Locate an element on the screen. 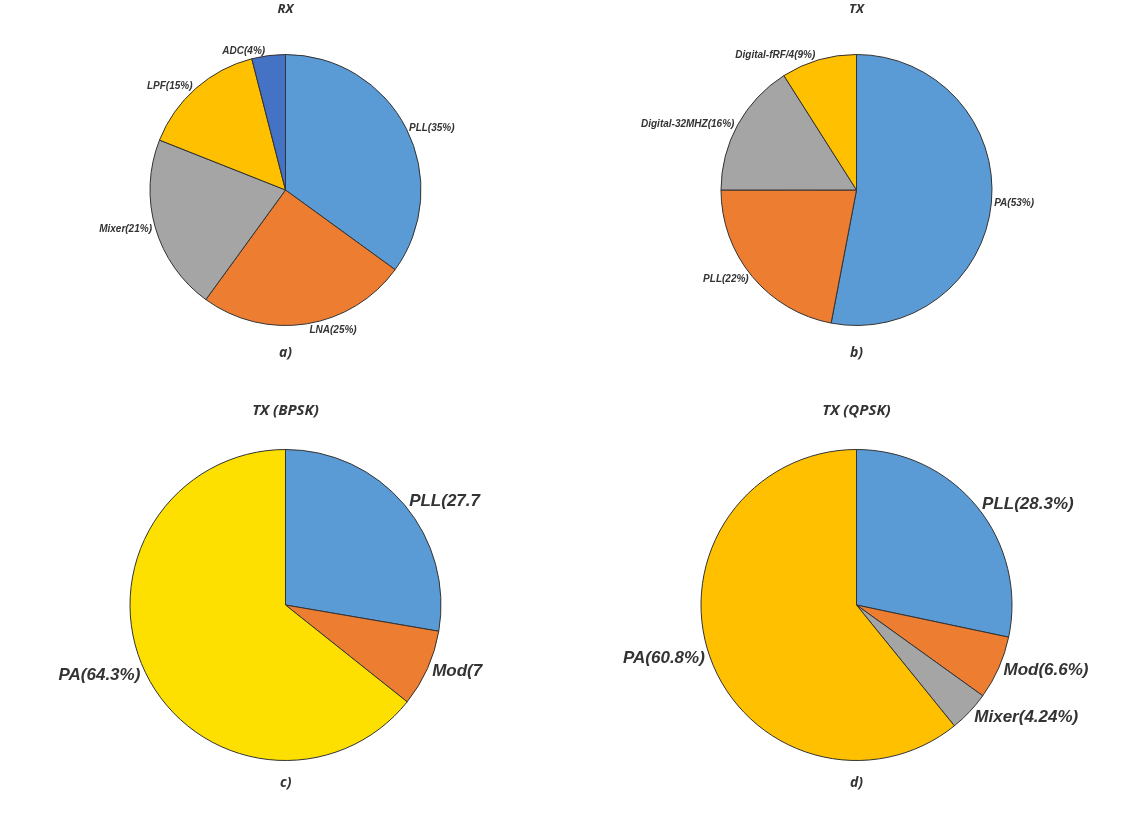 The image size is (1143, 827). slice-label: PA(64.3%) is located at coordinates (99, 674).